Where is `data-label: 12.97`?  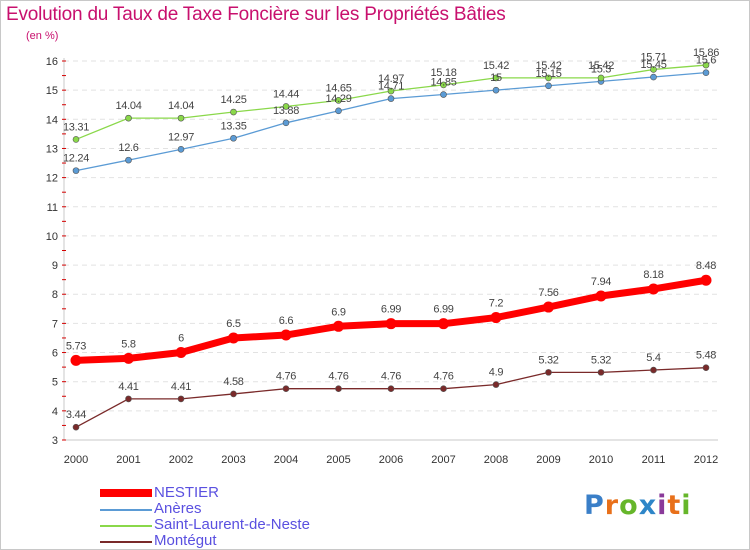 data-label: 12.97 is located at coordinates (181, 137).